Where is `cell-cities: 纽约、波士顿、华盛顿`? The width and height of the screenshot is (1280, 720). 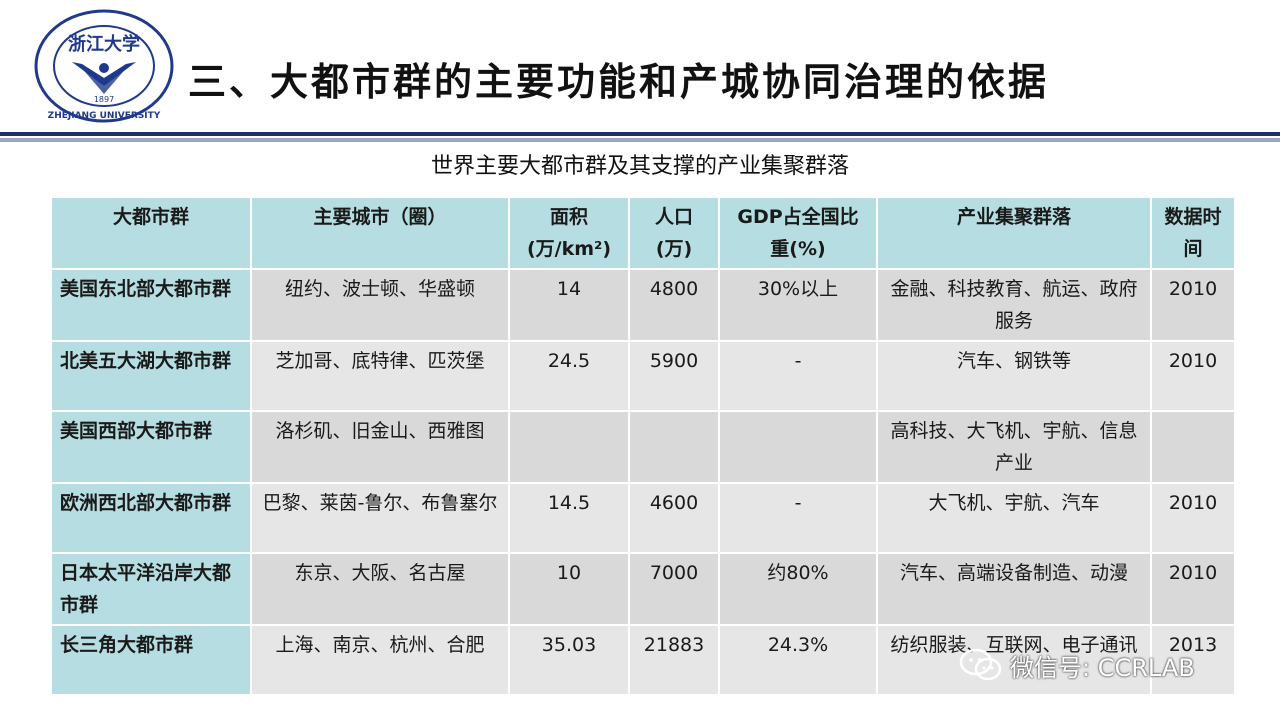 cell-cities: 纽约、波士顿、华盛顿 is located at coordinates (380, 305).